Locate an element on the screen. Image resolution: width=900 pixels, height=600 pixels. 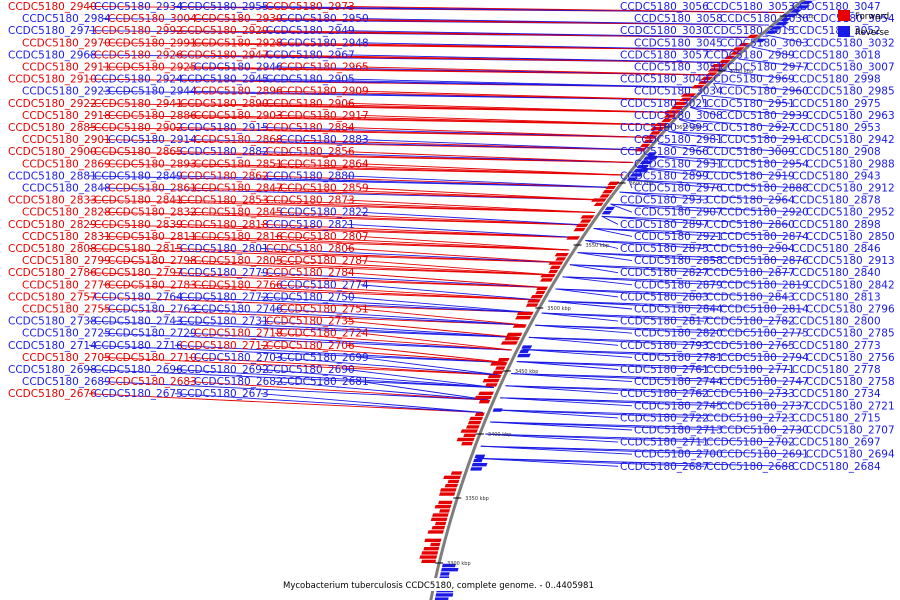
gene-label: CCDC5180_2675 is located at coordinates (138, 394).